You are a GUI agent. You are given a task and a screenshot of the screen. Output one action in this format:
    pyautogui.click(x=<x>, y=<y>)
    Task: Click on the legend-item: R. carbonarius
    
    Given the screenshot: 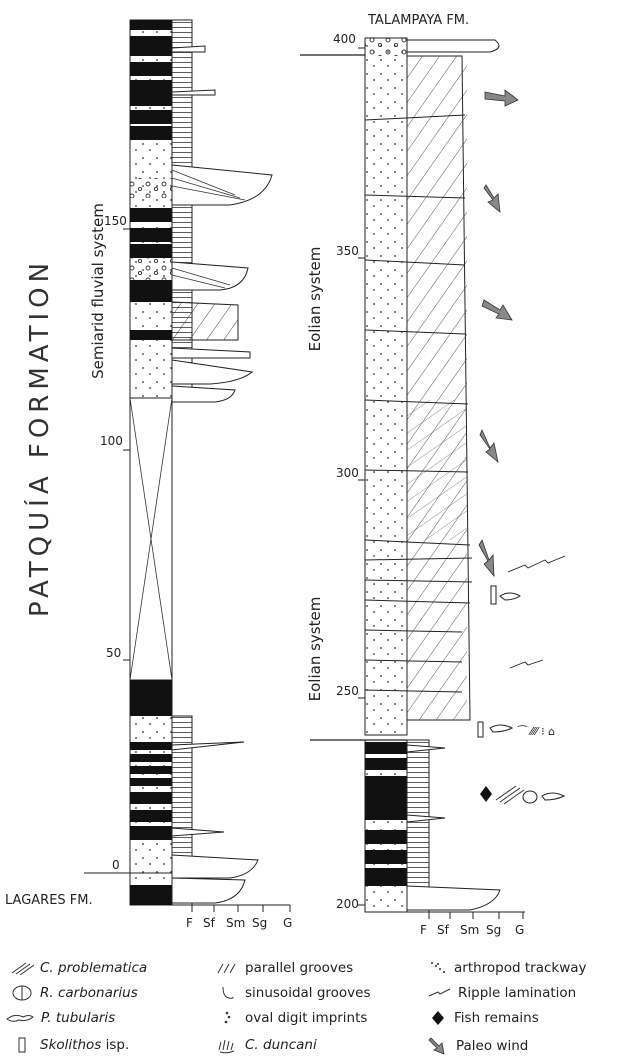 What is the action you would take?
    pyautogui.click(x=74, y=993)
    